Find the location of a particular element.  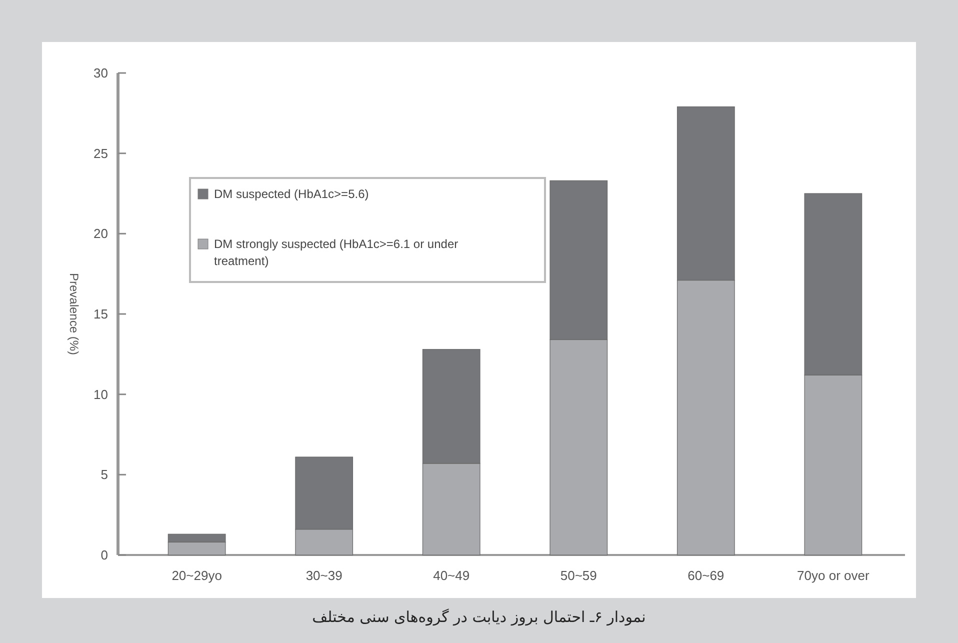

y-tick-label: 10 is located at coordinates (101, 394).